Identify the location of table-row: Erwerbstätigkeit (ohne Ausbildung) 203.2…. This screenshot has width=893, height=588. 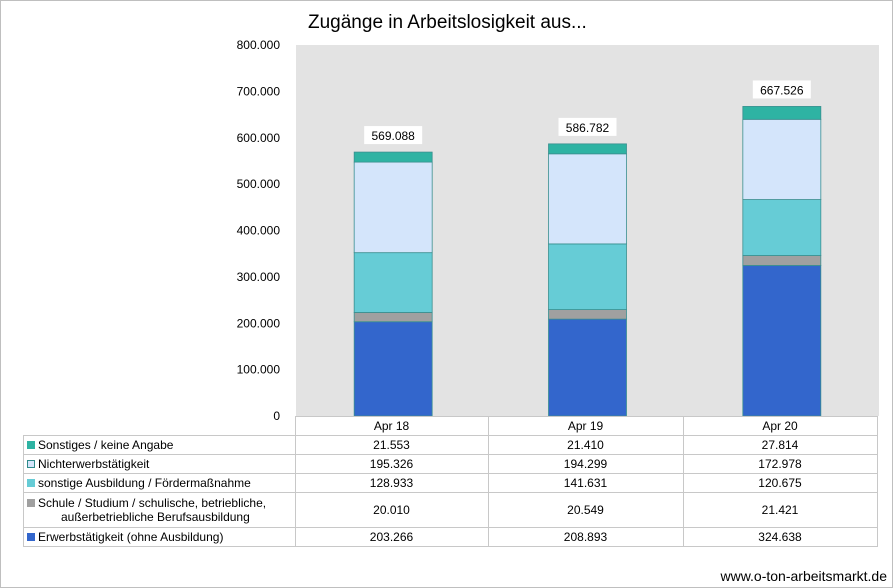
(450, 537).